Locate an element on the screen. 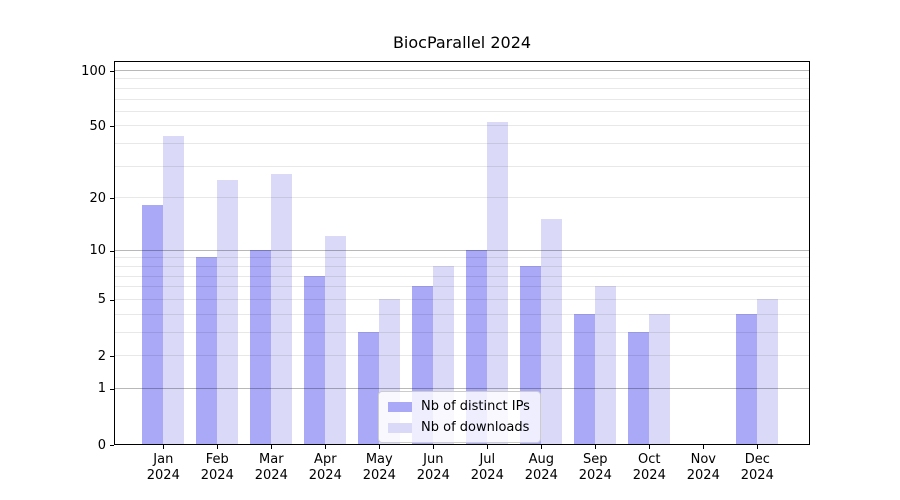  x-axis-tick-label: Dec 2024 is located at coordinates (757, 468).